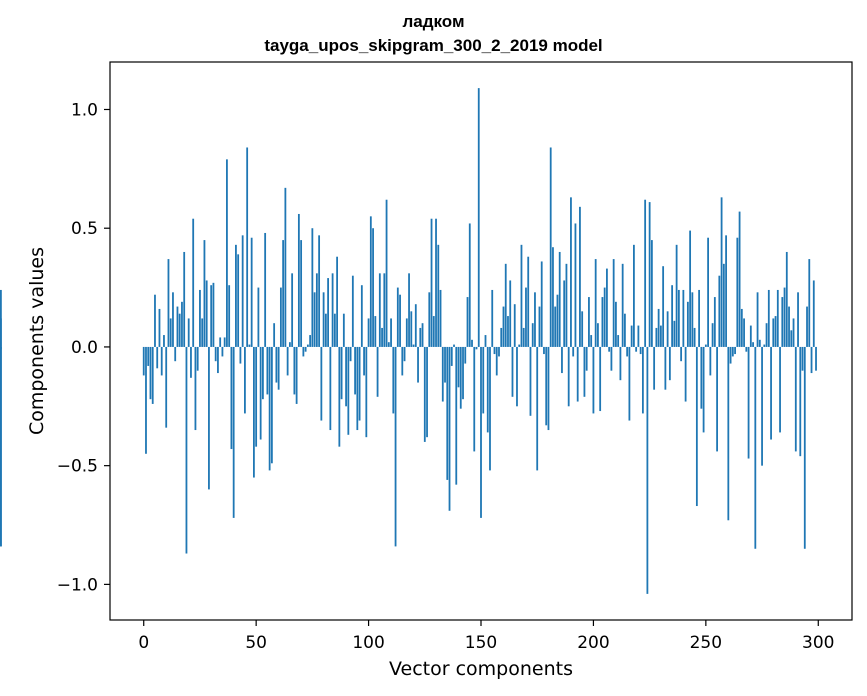  I want to click on x-tick-label: 250, so click(706, 643).